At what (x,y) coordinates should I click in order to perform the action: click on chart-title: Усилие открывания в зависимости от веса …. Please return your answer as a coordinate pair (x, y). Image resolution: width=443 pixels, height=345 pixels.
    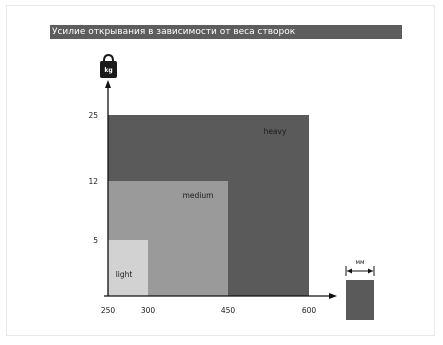
    Looking at the image, I should click on (226, 32).